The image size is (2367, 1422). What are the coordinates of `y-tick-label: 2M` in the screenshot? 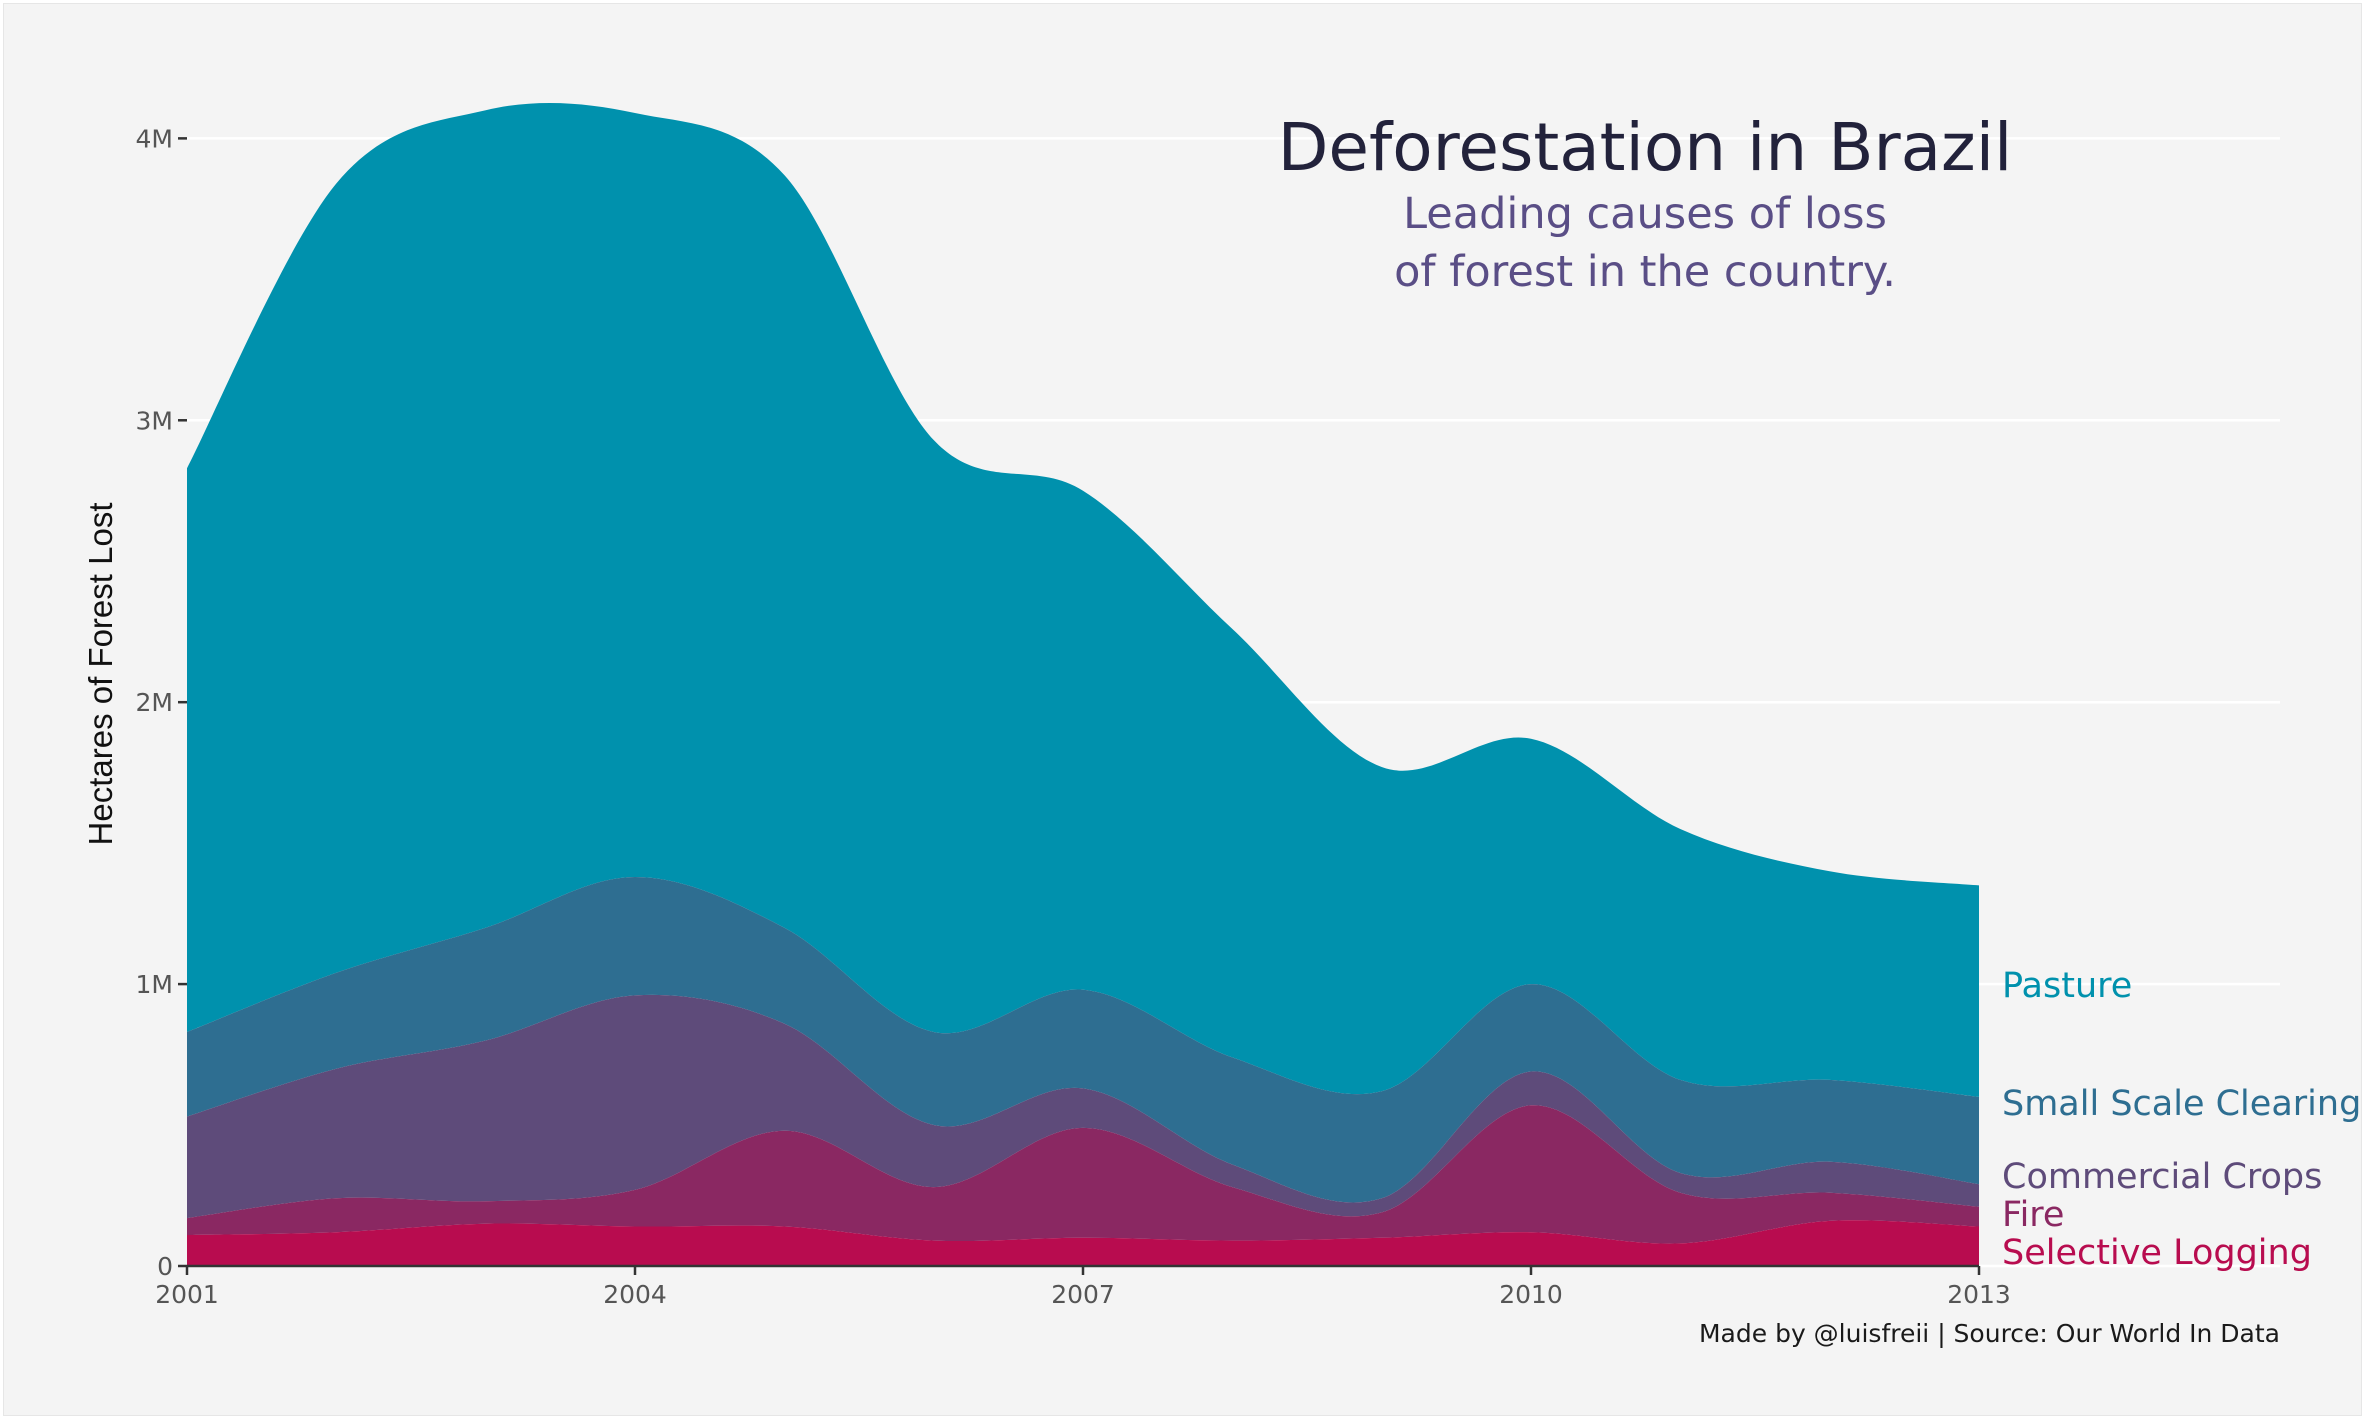 It's located at (154, 702).